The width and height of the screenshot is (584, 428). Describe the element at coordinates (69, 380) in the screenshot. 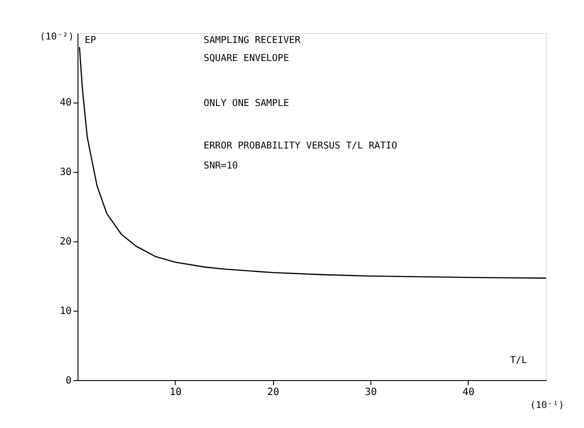

I see `y-tick-label: 0` at that location.